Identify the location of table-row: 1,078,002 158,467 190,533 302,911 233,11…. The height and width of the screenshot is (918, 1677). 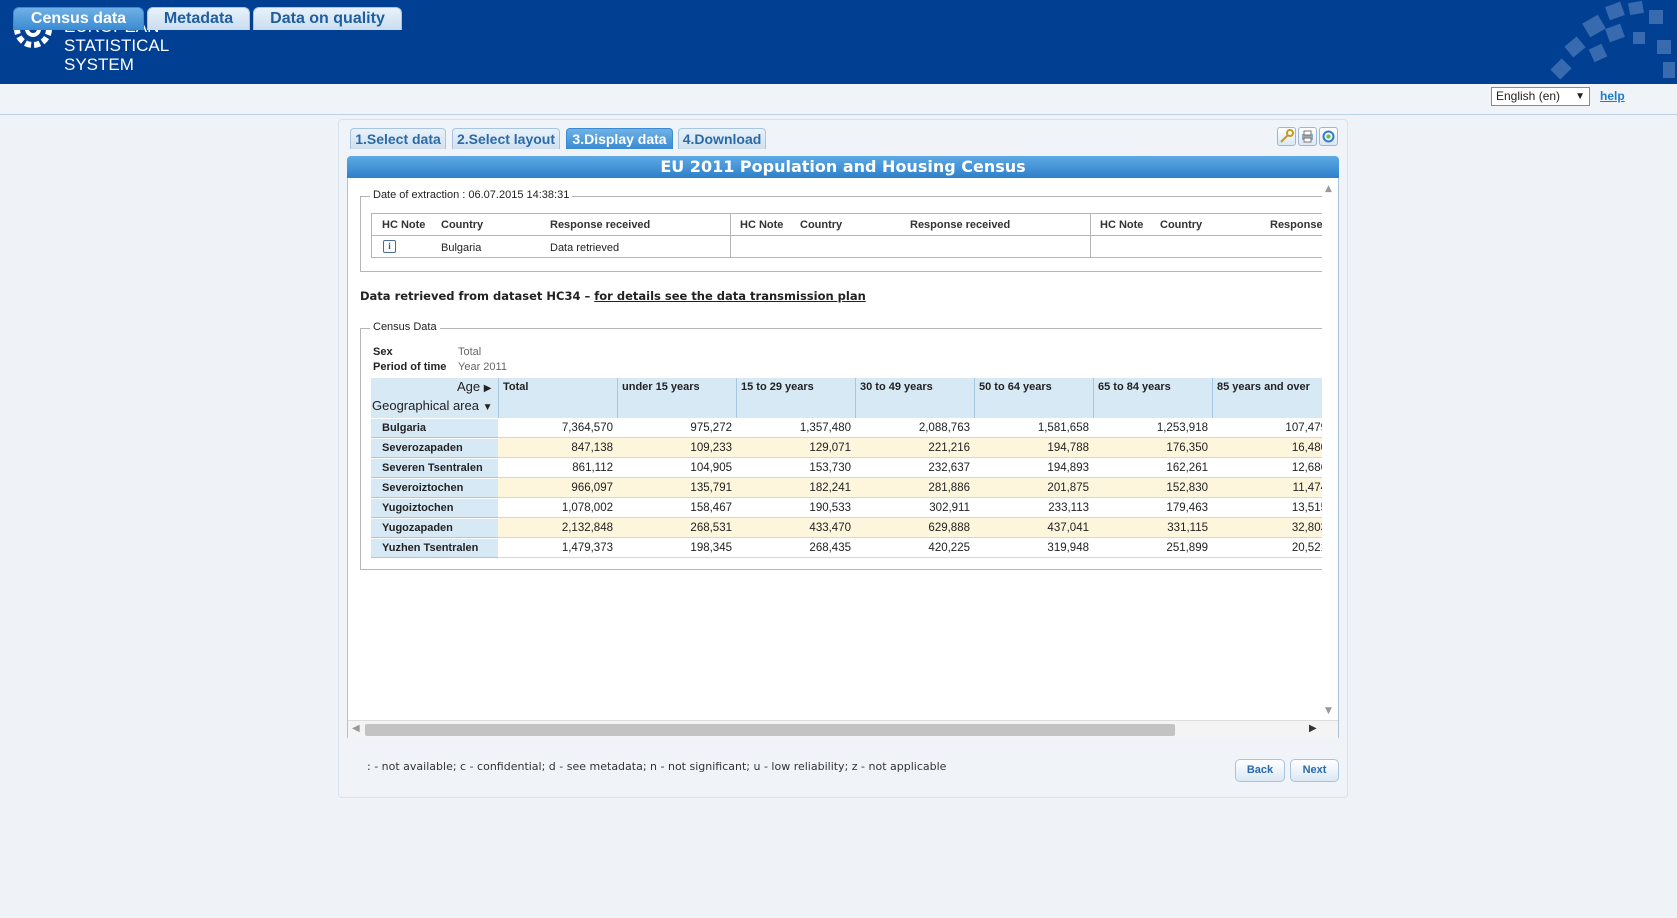
(912, 508).